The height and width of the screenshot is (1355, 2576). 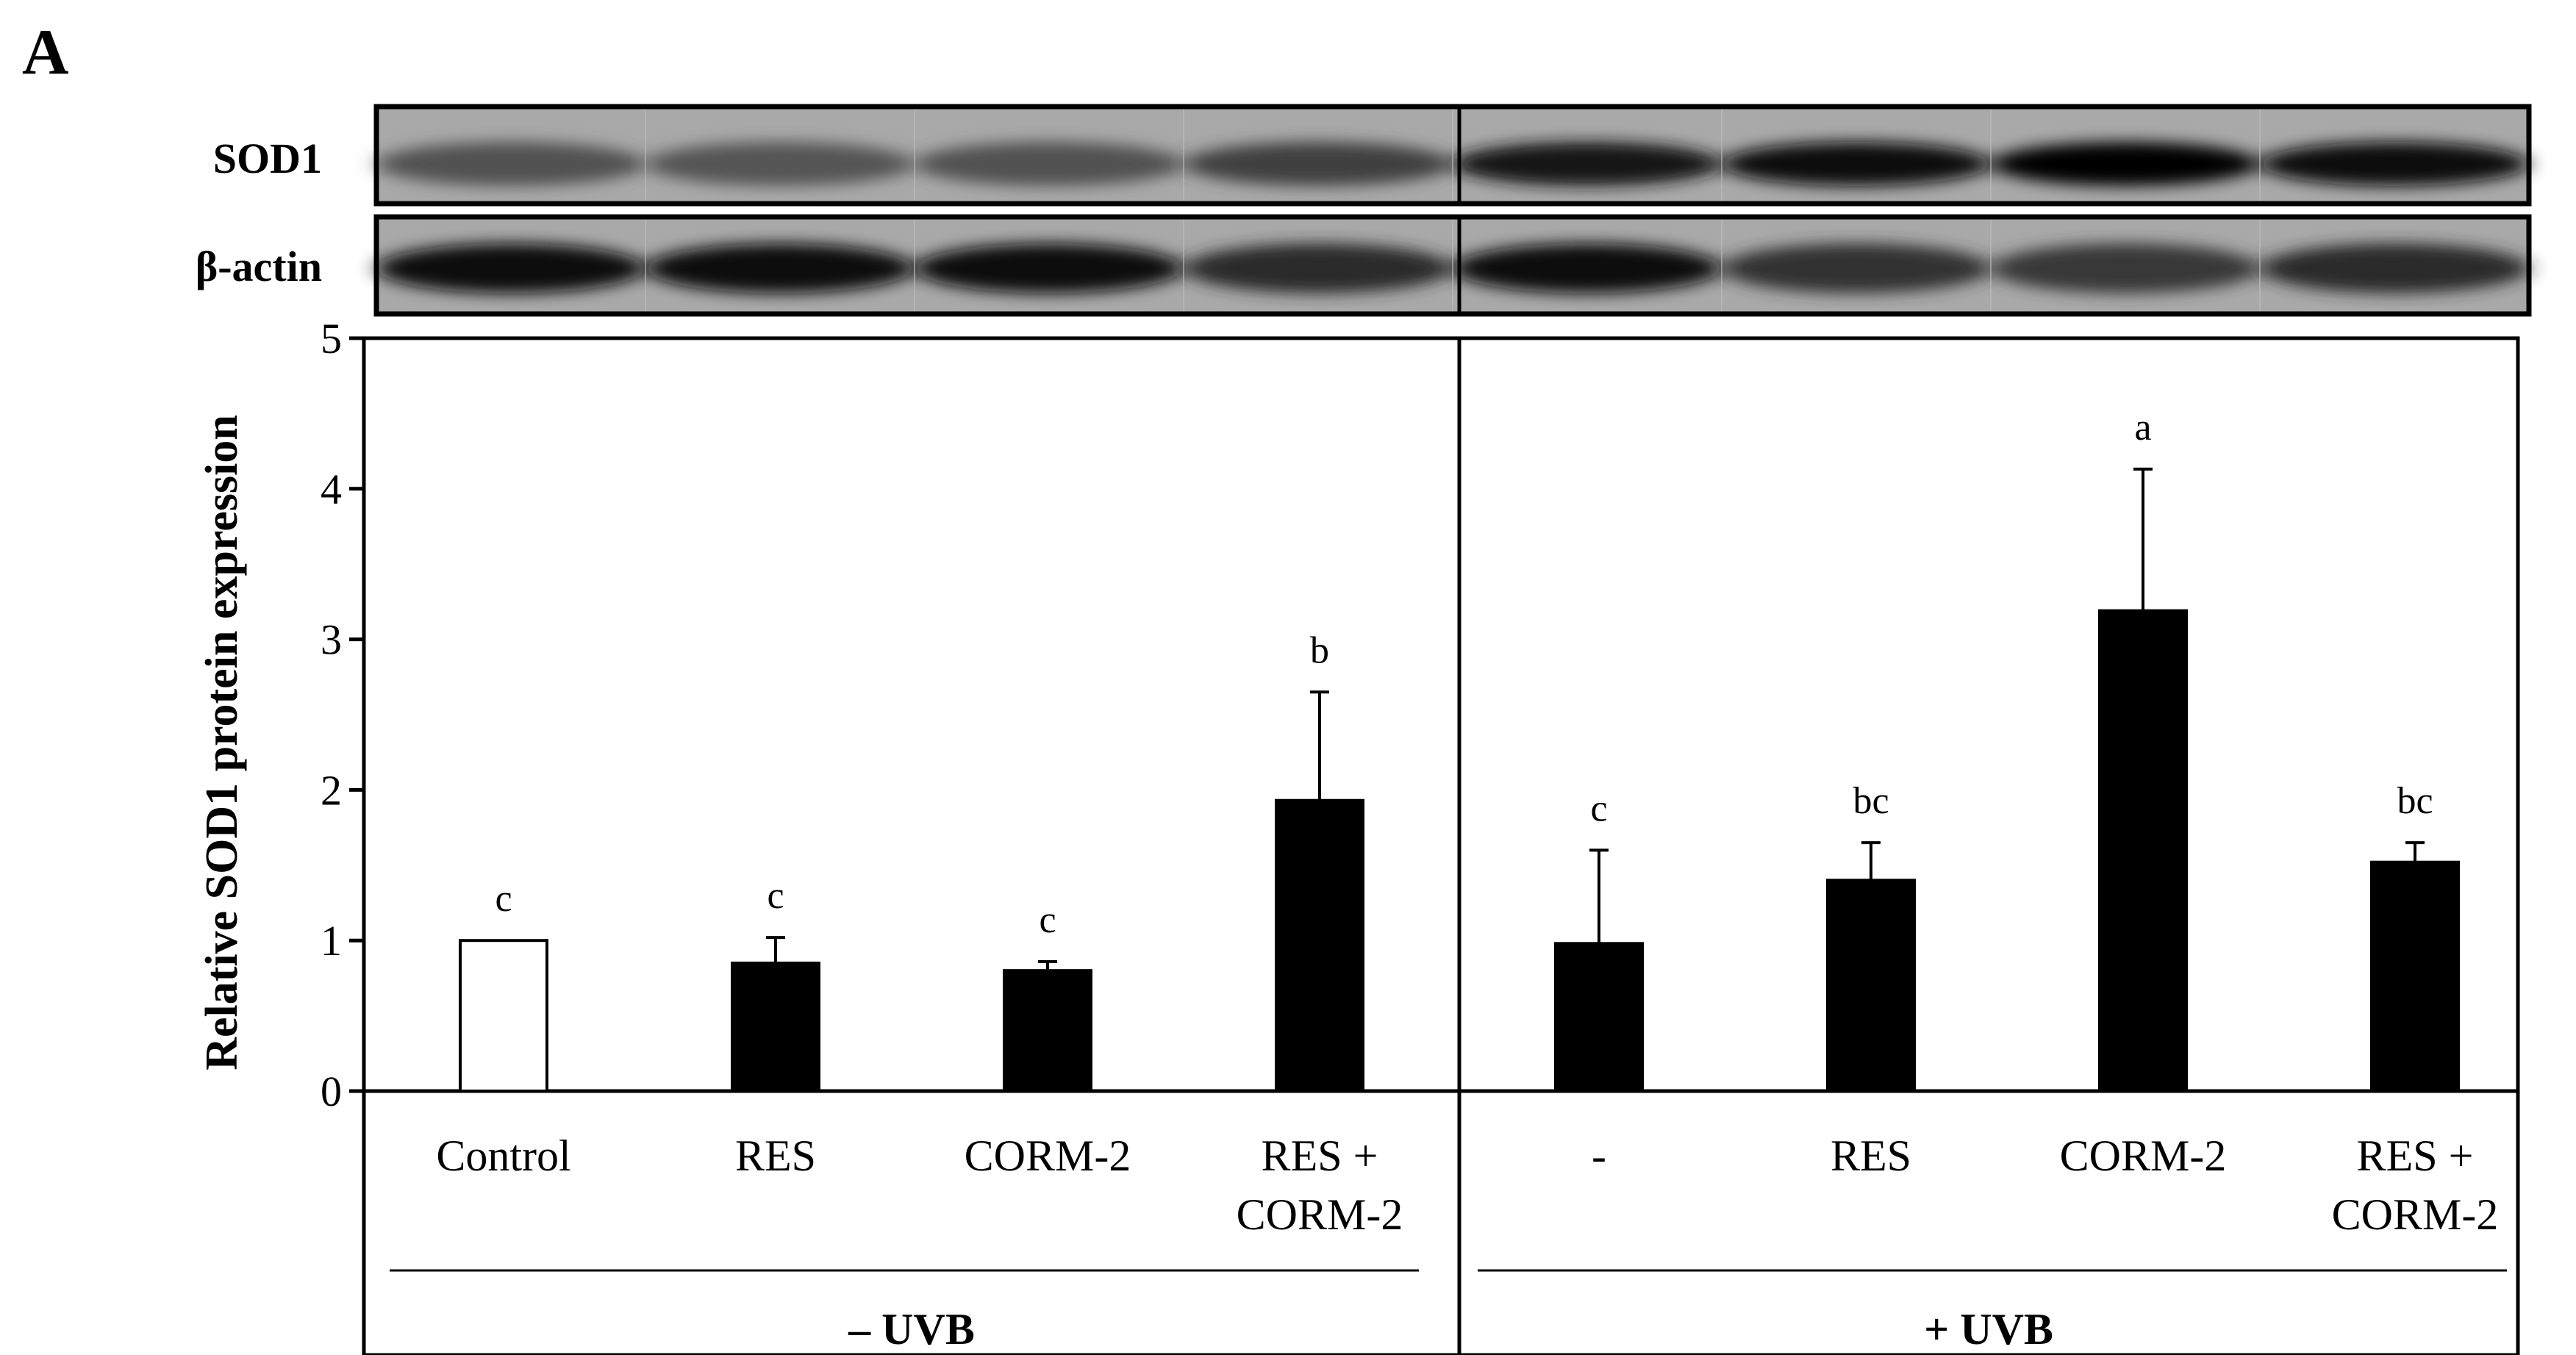 What do you see at coordinates (331, 489) in the screenshot?
I see `y-tick-label: 4` at bounding box center [331, 489].